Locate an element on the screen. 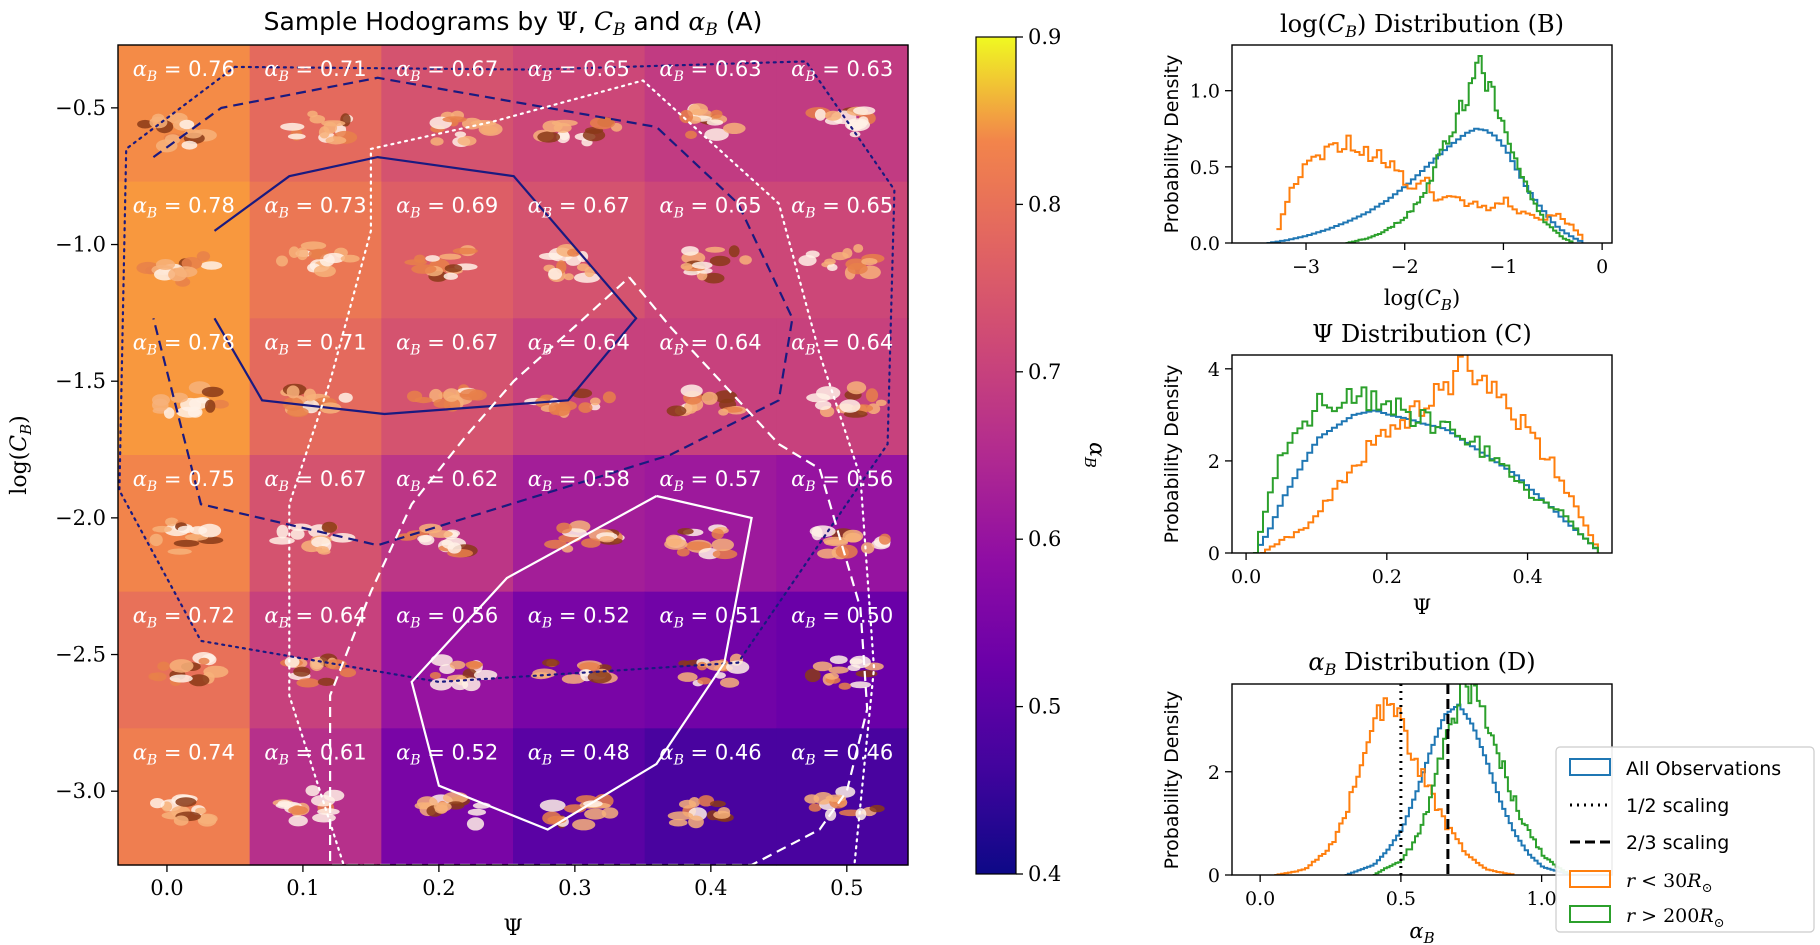  cell-alpha-label: αB = 0.65 is located at coordinates (710, 208).